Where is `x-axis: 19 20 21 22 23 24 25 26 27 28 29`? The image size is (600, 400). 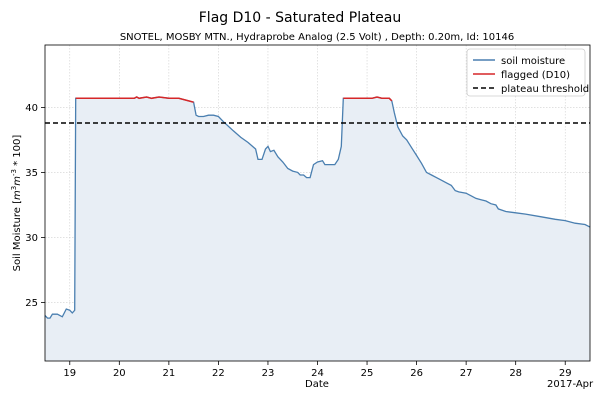
x-axis: 19 20 21 22 23 24 25 26 27 28 29 is located at coordinates (317, 370).